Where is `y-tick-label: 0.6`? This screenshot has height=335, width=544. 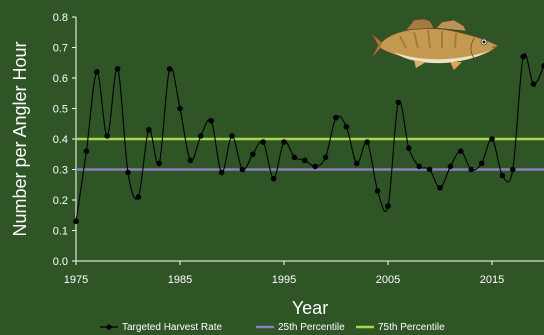 y-tick-label: 0.6 is located at coordinates (60, 79).